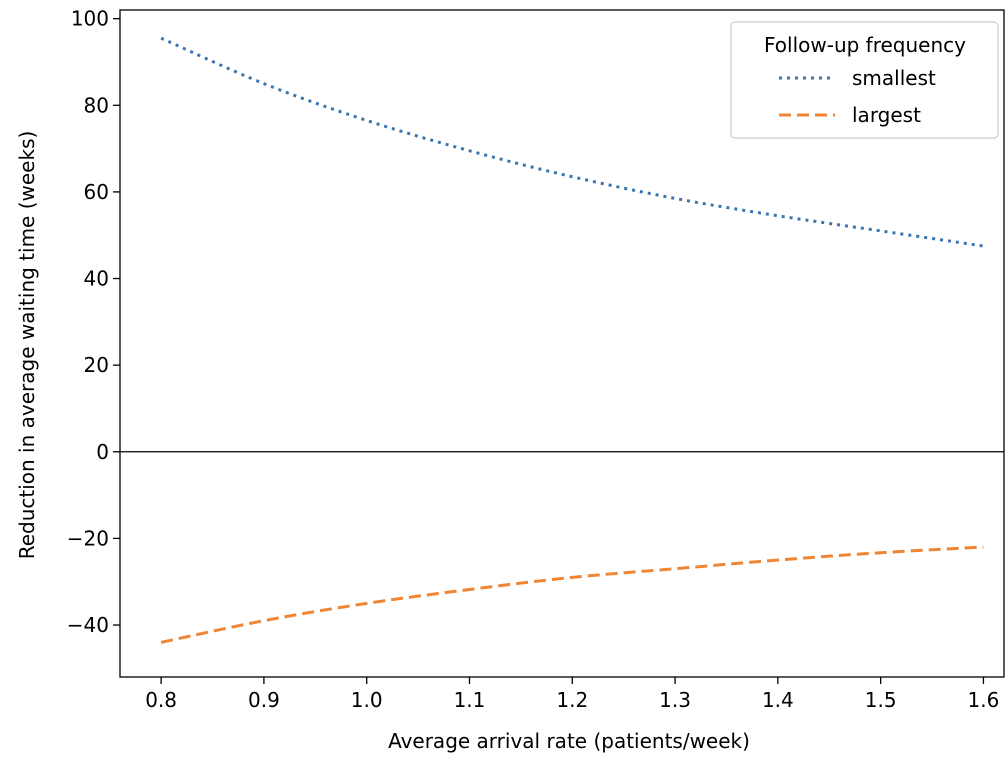 This screenshot has width=1008, height=757. I want to click on y-tick-label: 60, so click(96, 192).